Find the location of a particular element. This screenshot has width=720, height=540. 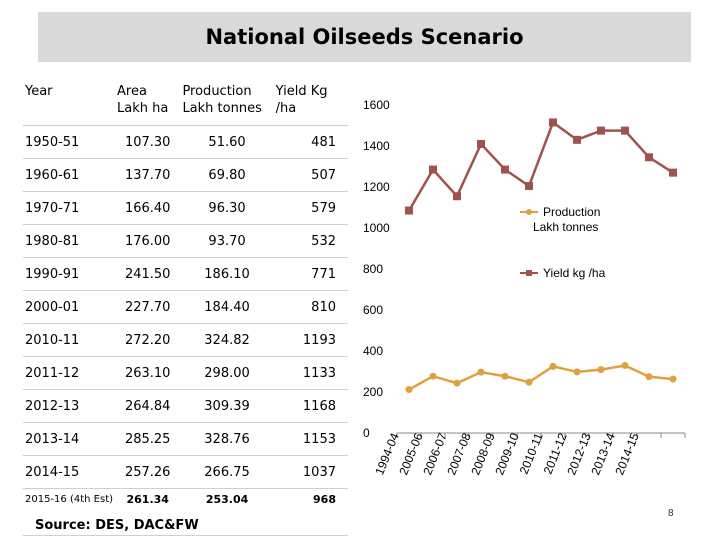

y-tick-label: 1000 is located at coordinates (376, 228).